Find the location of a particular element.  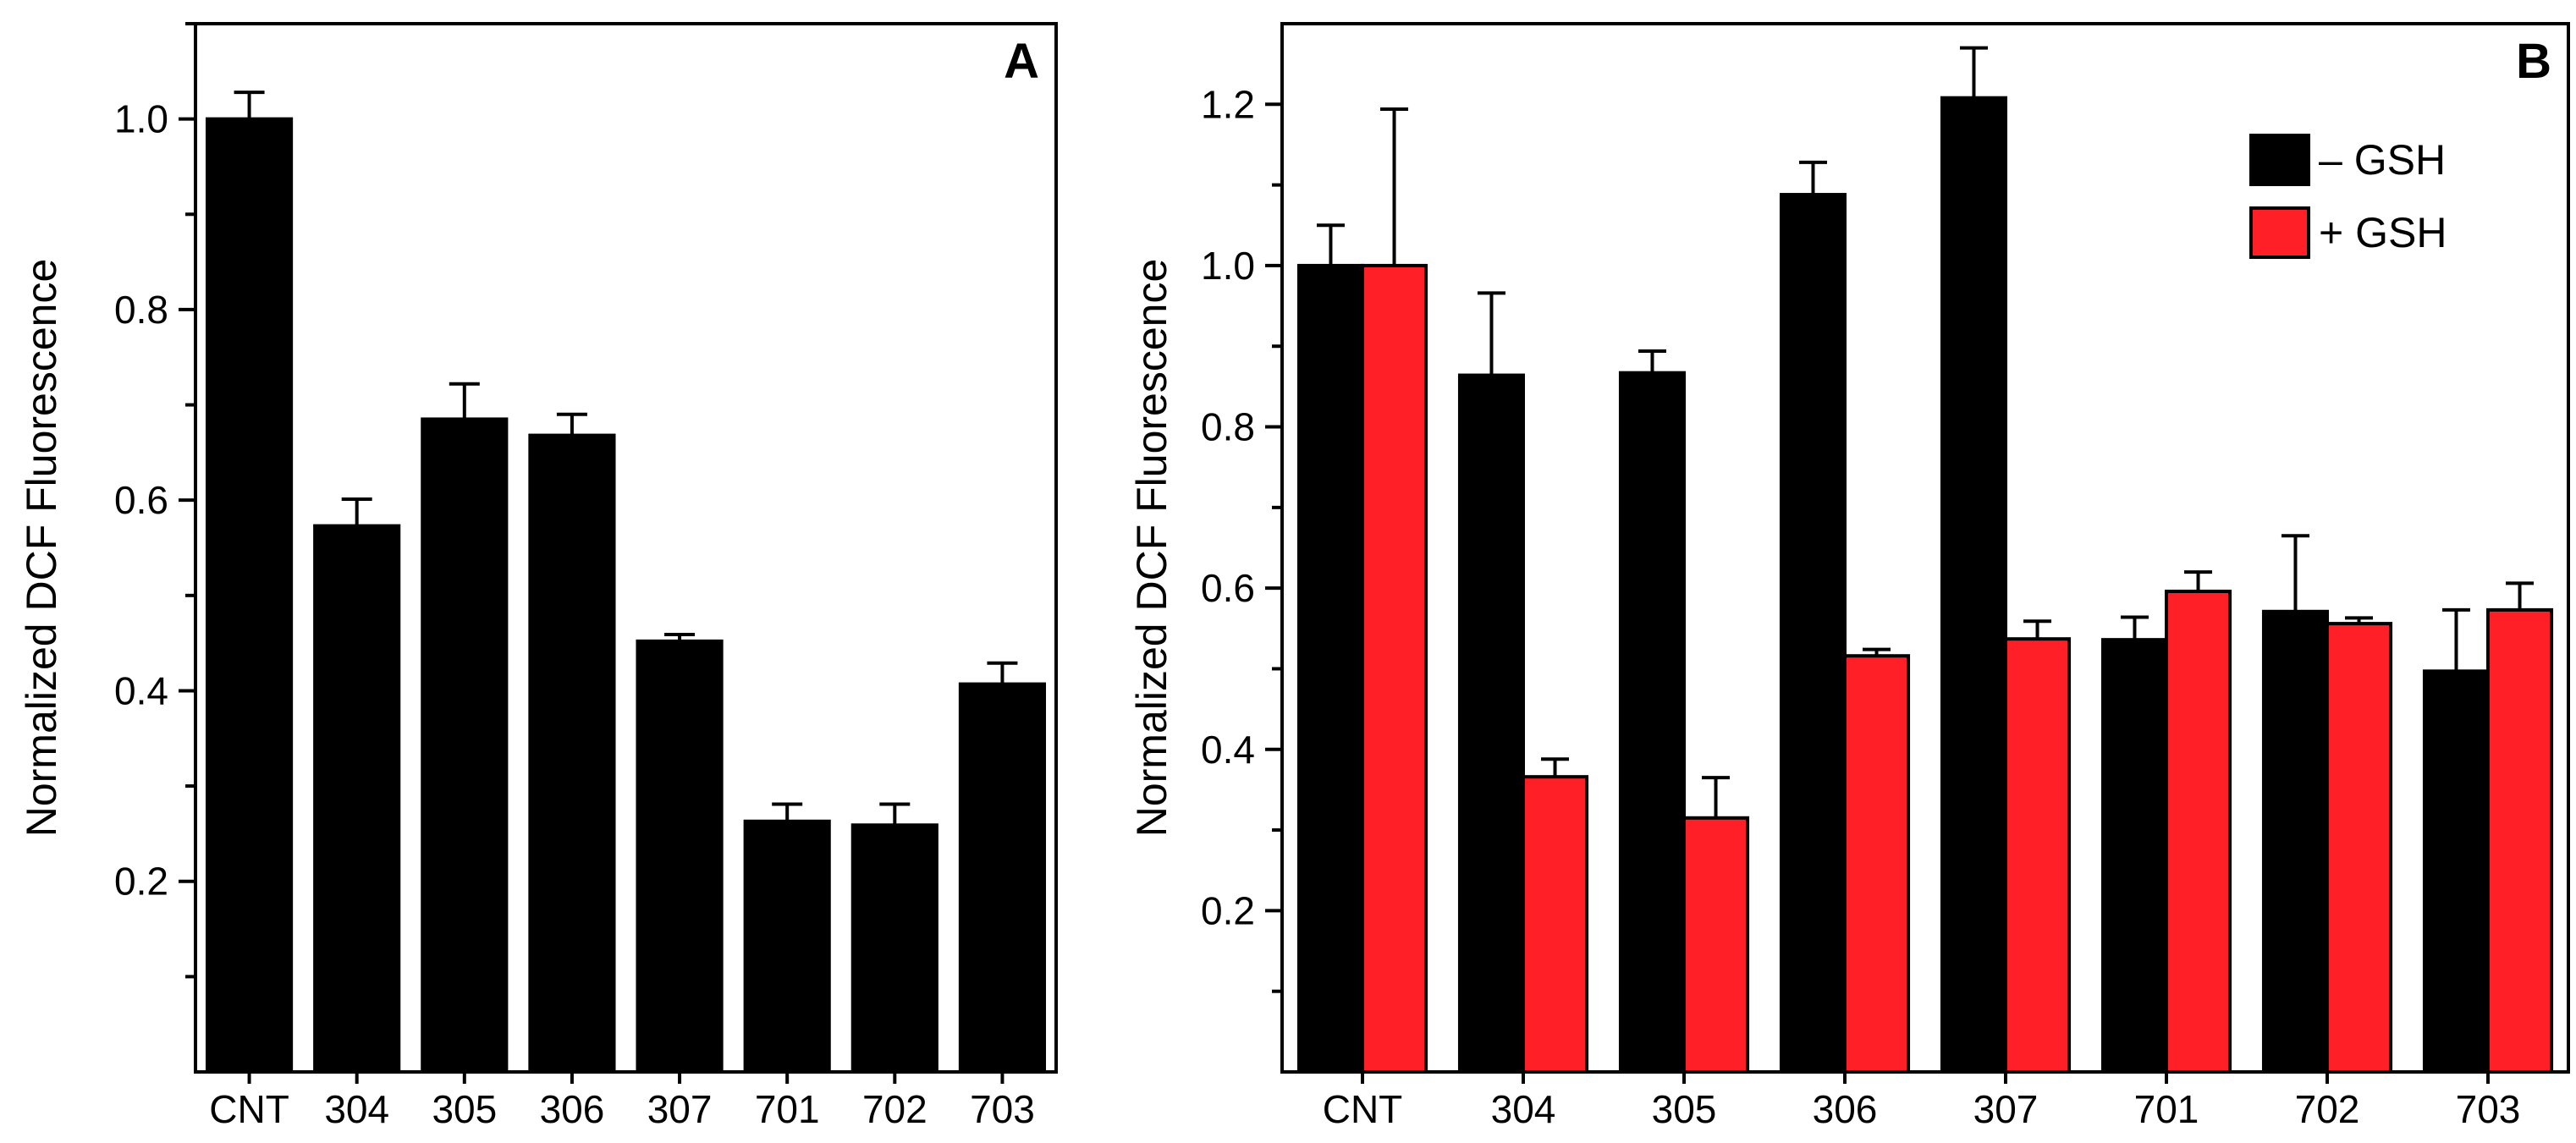

a-xtick-label-701: 701 is located at coordinates (787, 1109).